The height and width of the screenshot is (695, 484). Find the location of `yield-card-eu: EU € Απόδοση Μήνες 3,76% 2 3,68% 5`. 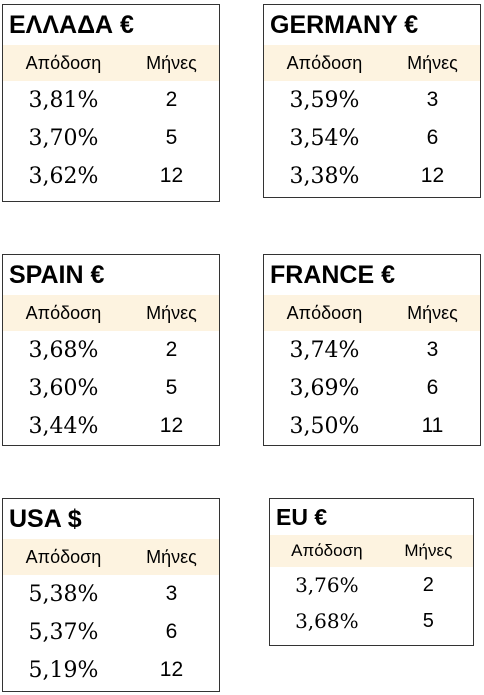

yield-card-eu: EU € Απόδοση Μήνες 3,76% 2 3,68% 5 is located at coordinates (371, 572).